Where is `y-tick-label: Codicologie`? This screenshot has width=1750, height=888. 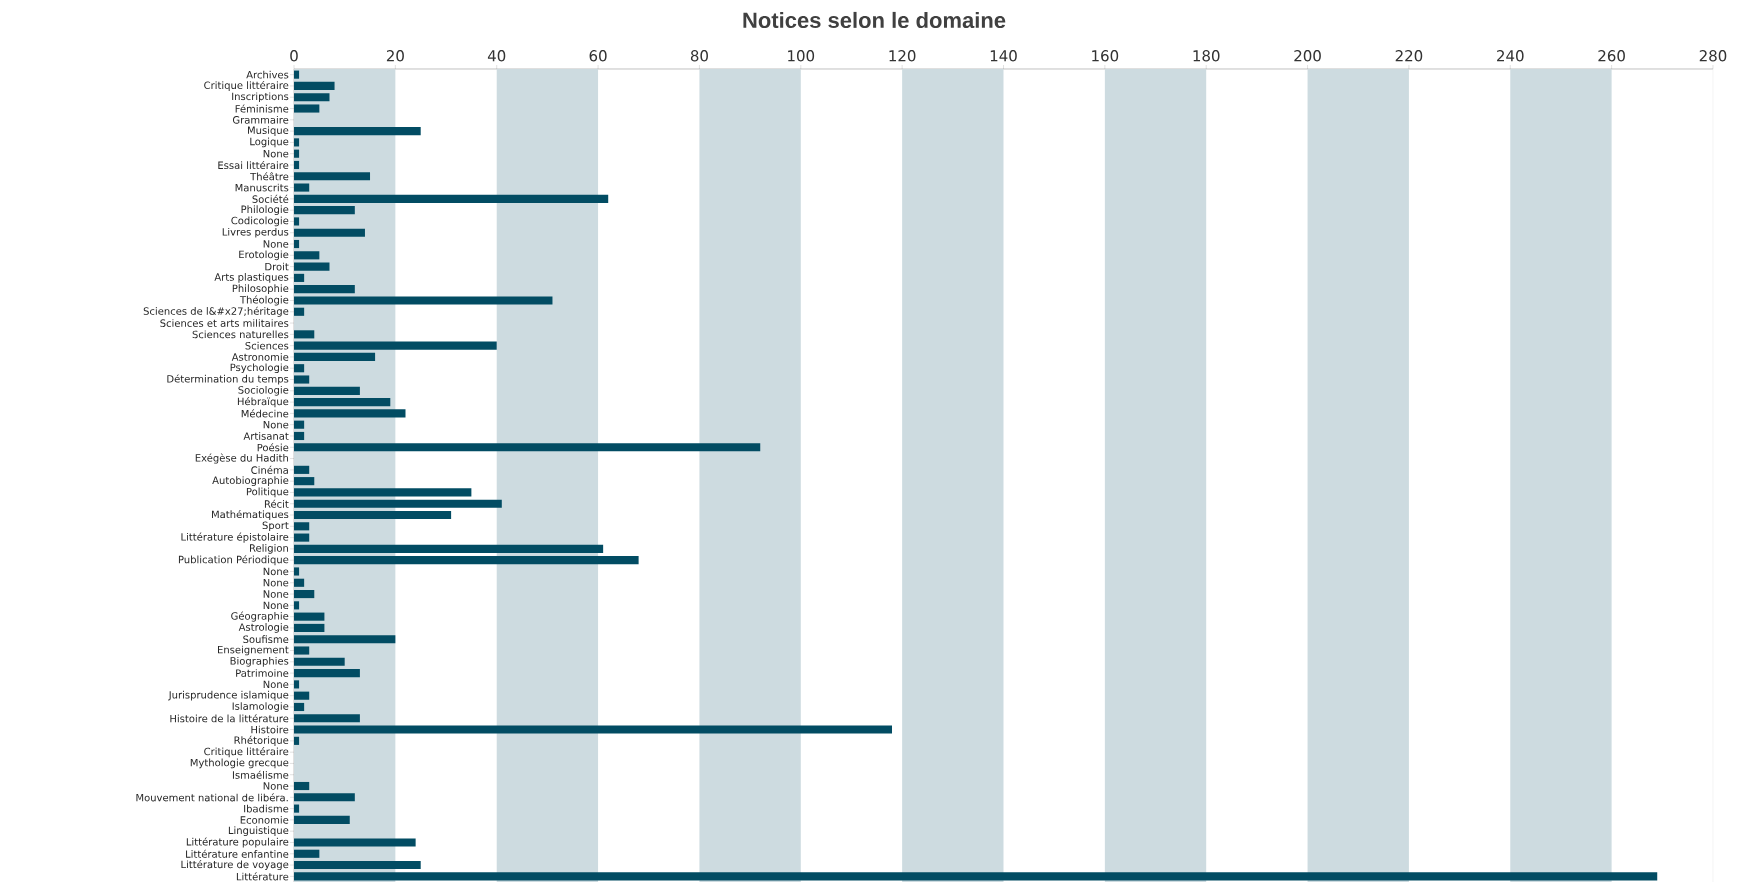 y-tick-label: Codicologie is located at coordinates (260, 221).